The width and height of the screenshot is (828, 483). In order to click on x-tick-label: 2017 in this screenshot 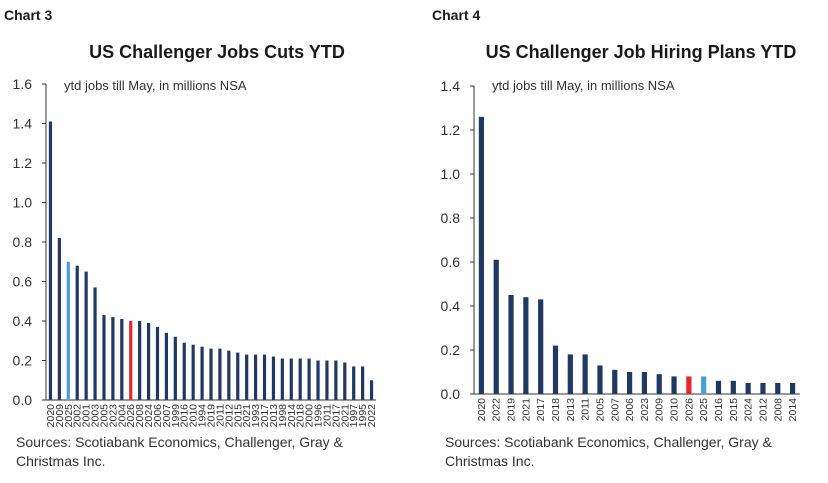, I will do `click(541, 410)`.